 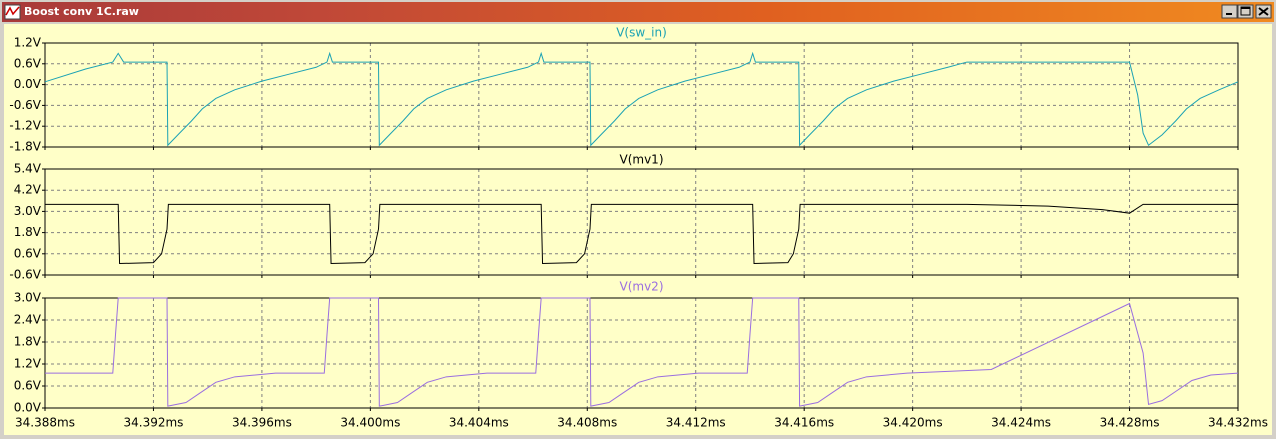 I want to click on window-icon, so click(x=12, y=12).